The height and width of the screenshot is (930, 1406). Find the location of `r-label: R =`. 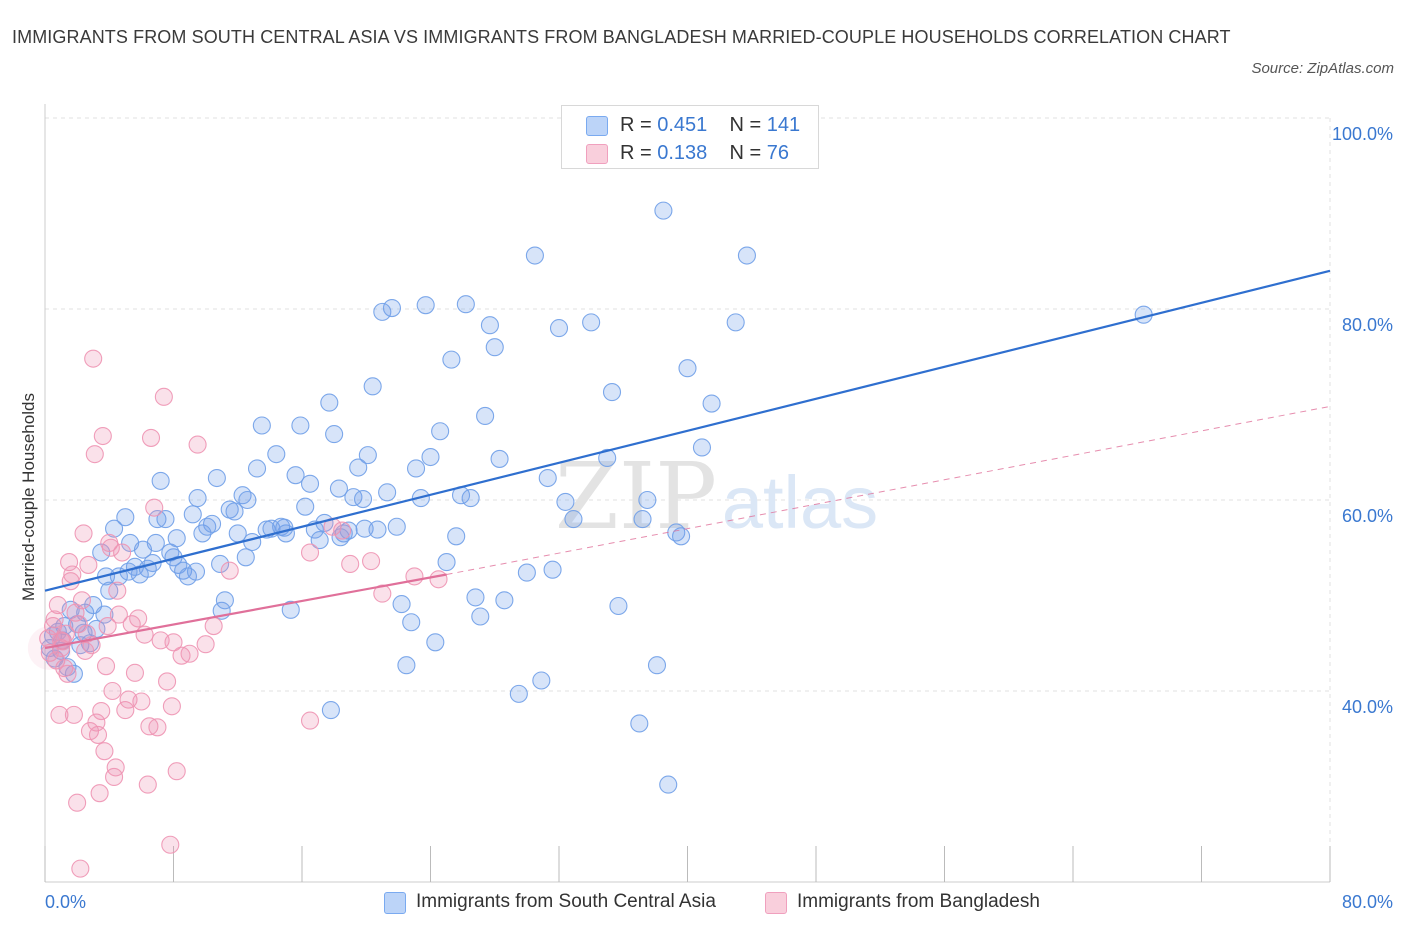

r-label: R = is located at coordinates (636, 125).